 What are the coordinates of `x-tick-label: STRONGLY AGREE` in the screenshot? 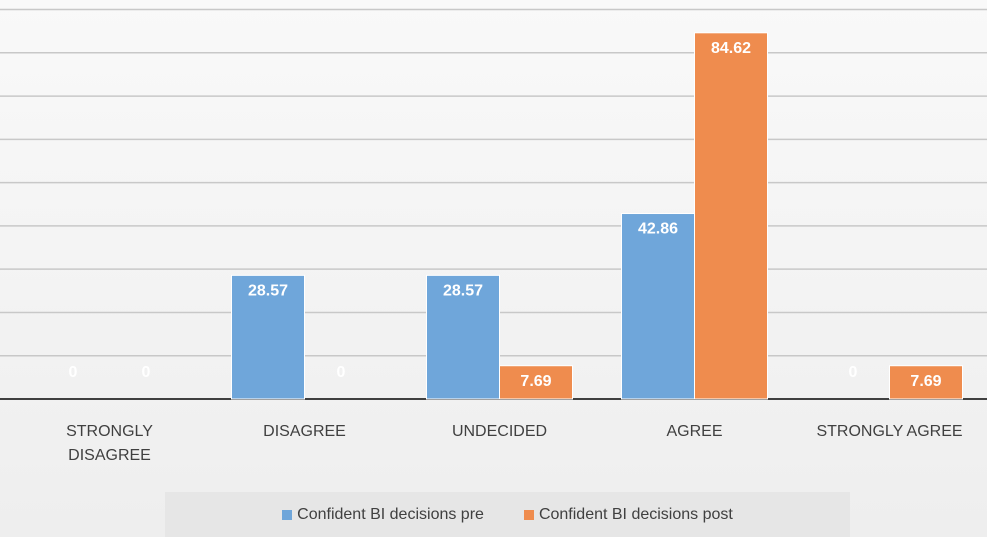 It's located at (889, 431).